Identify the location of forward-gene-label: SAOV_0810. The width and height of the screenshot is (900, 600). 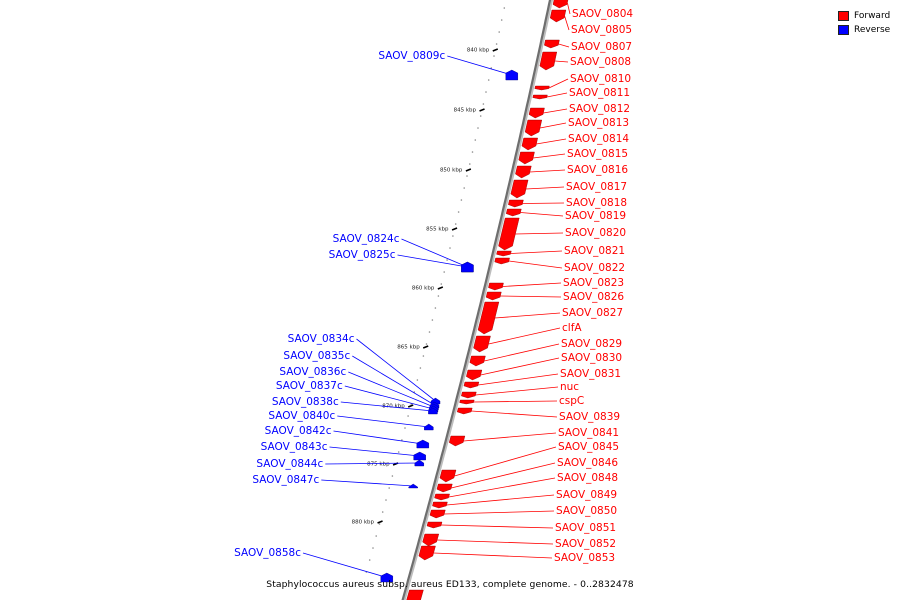
(600, 79).